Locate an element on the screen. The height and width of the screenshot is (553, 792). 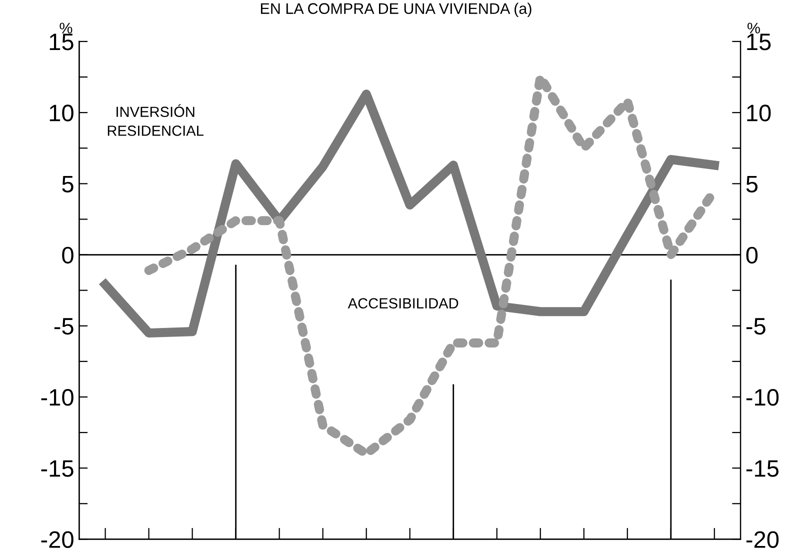
text: ACCESIBILIDAD is located at coordinates (403, 303).